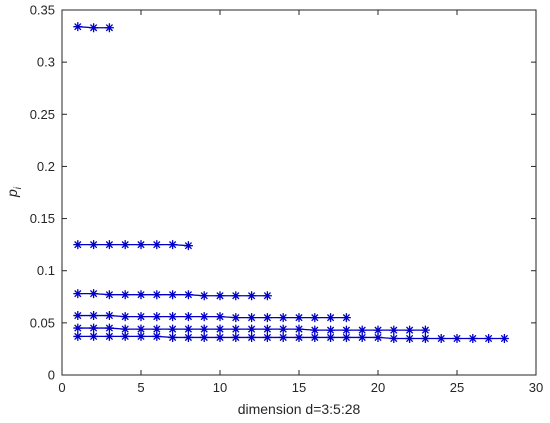 Image resolution: width=550 pixels, height=423 pixels. I want to click on x-tick-label: 20, so click(378, 387).